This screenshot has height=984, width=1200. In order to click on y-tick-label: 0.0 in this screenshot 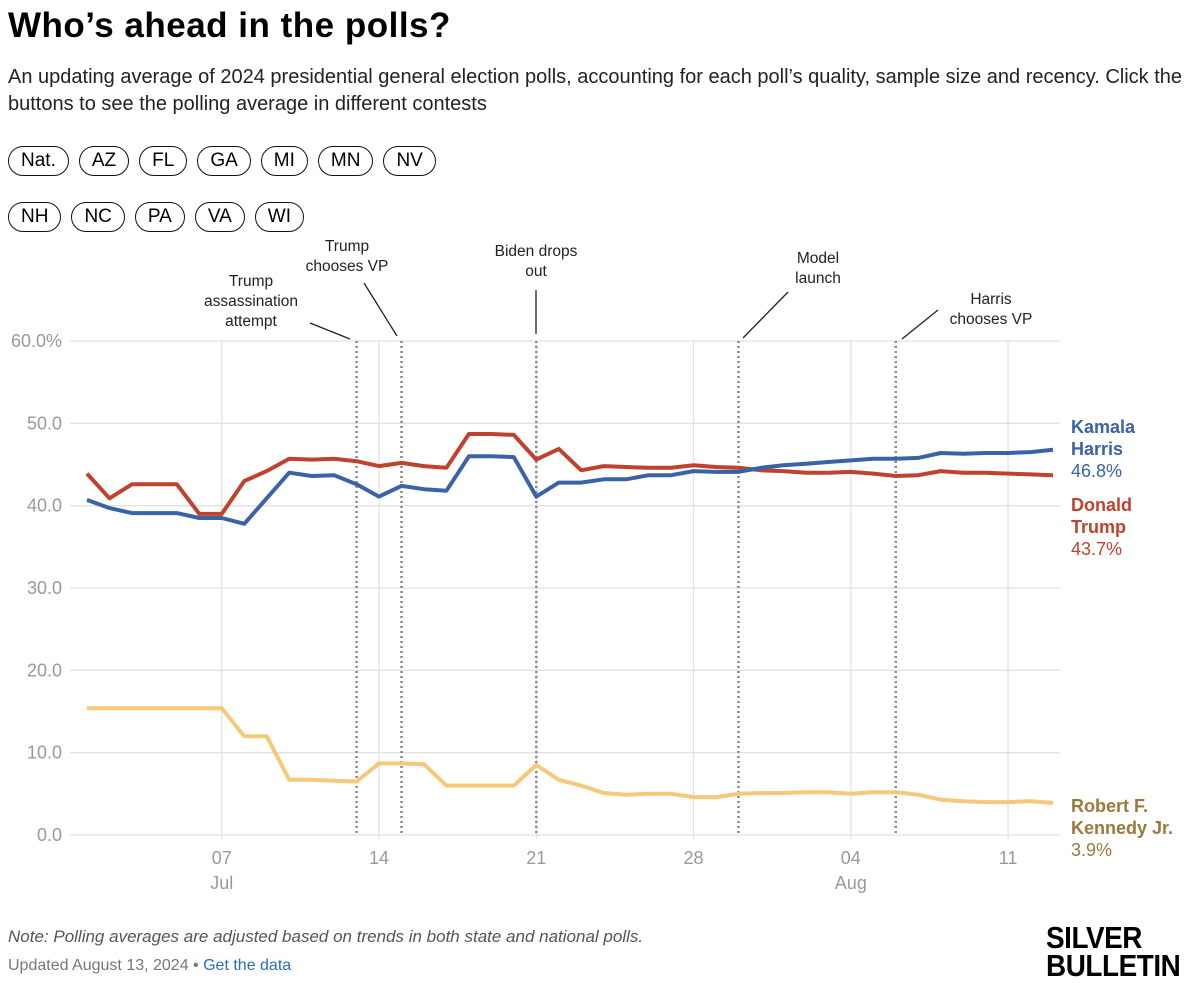, I will do `click(49, 835)`.